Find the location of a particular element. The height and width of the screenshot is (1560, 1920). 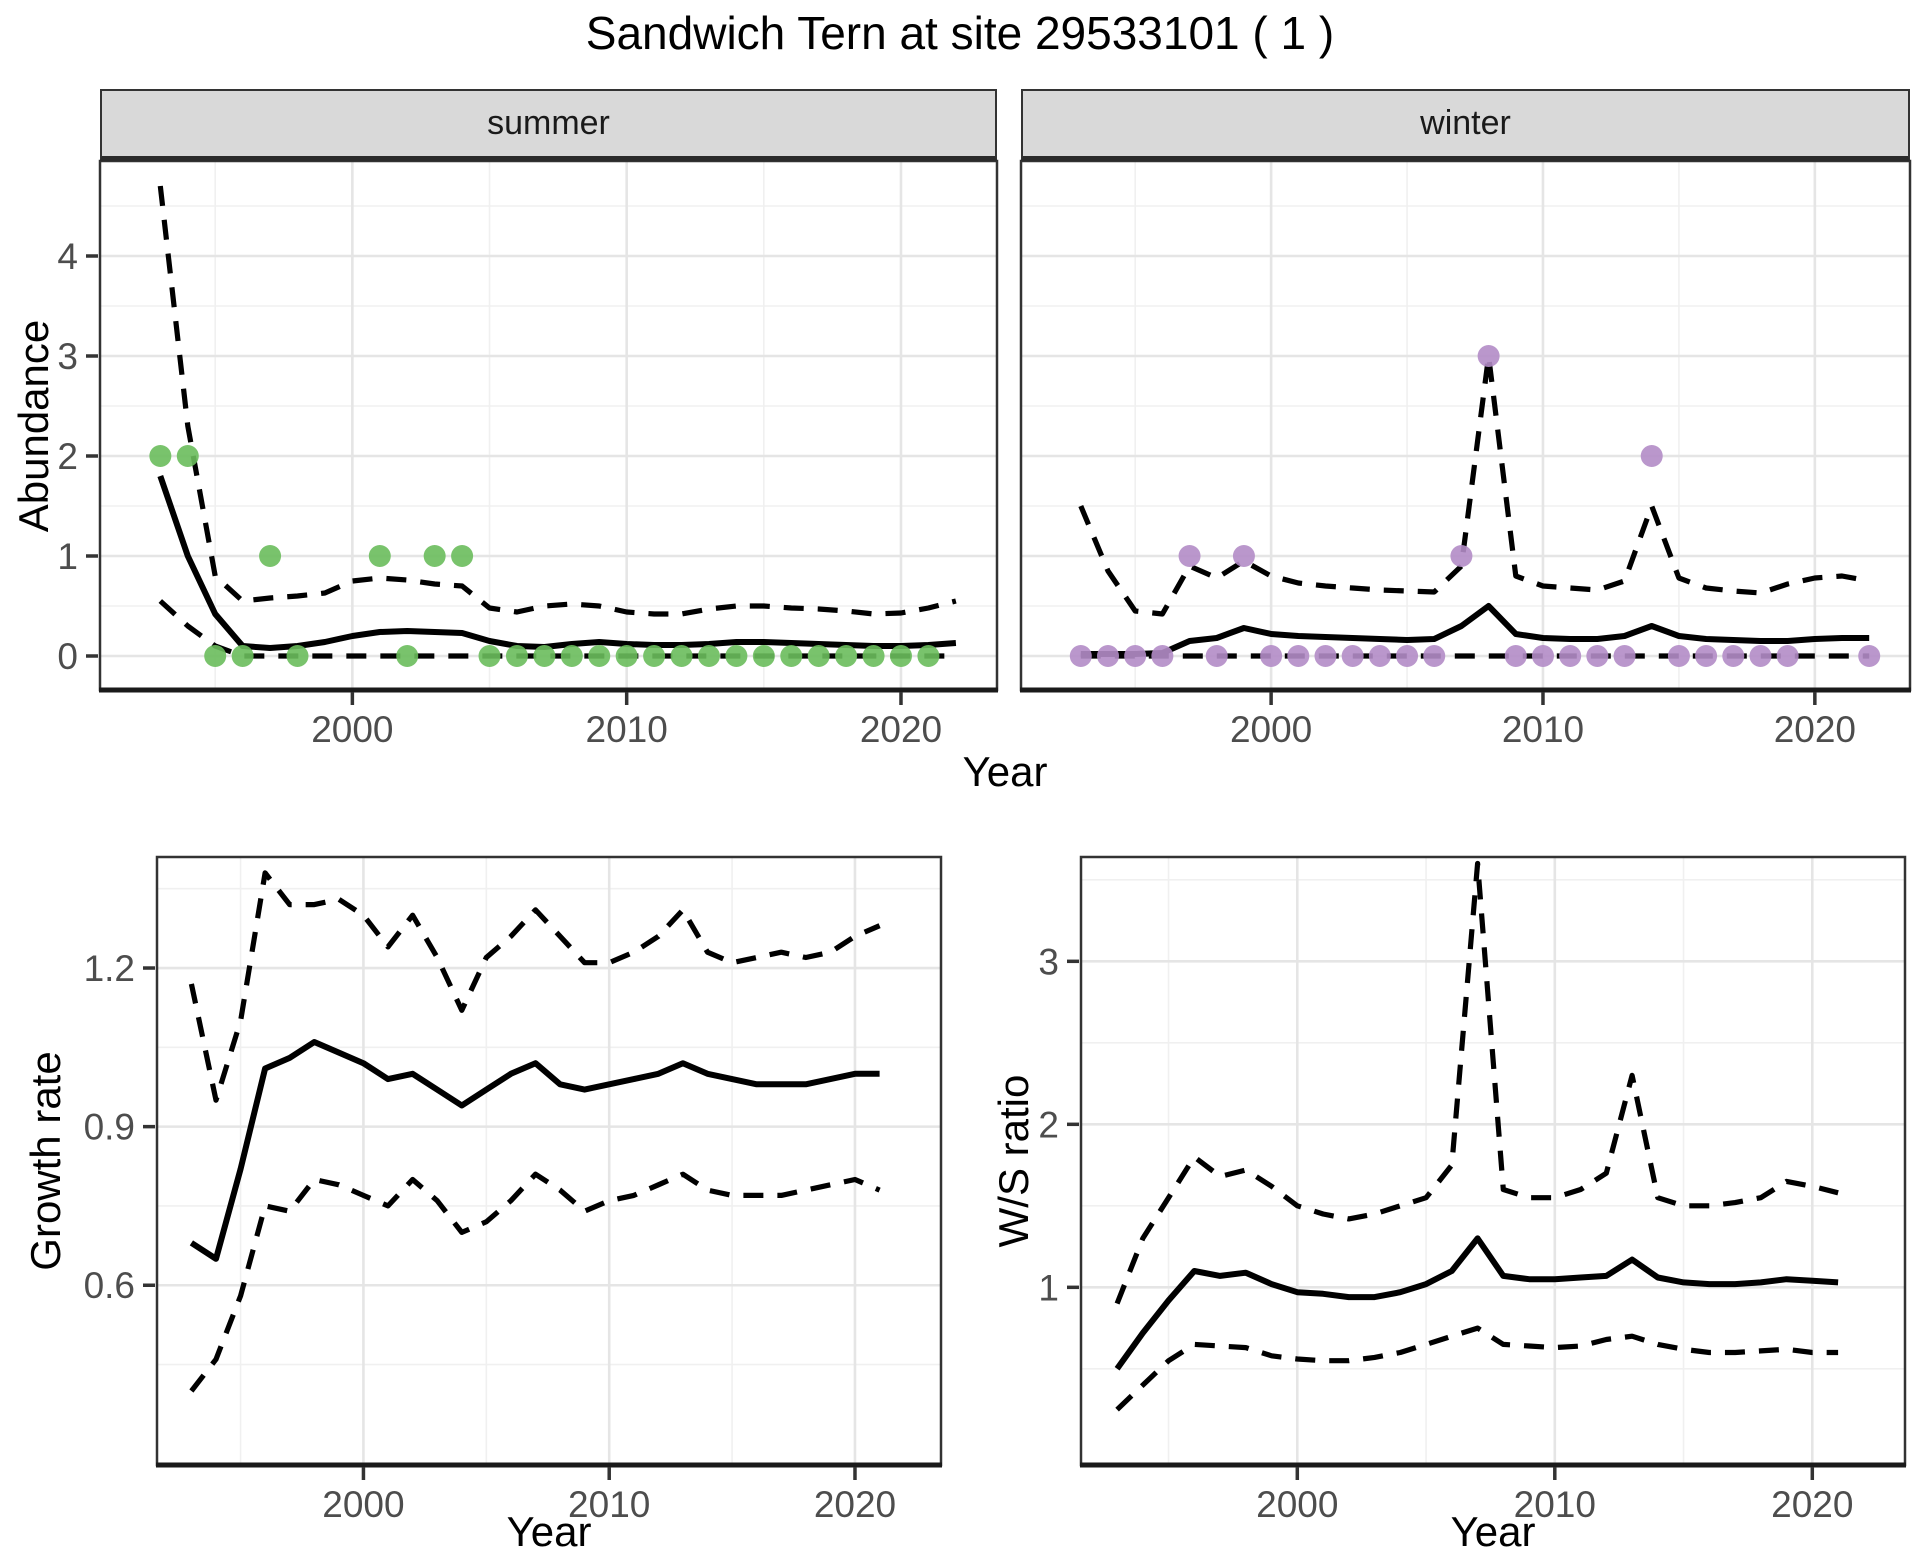

y-tick-label-ws: 2 is located at coordinates (1048, 1124).